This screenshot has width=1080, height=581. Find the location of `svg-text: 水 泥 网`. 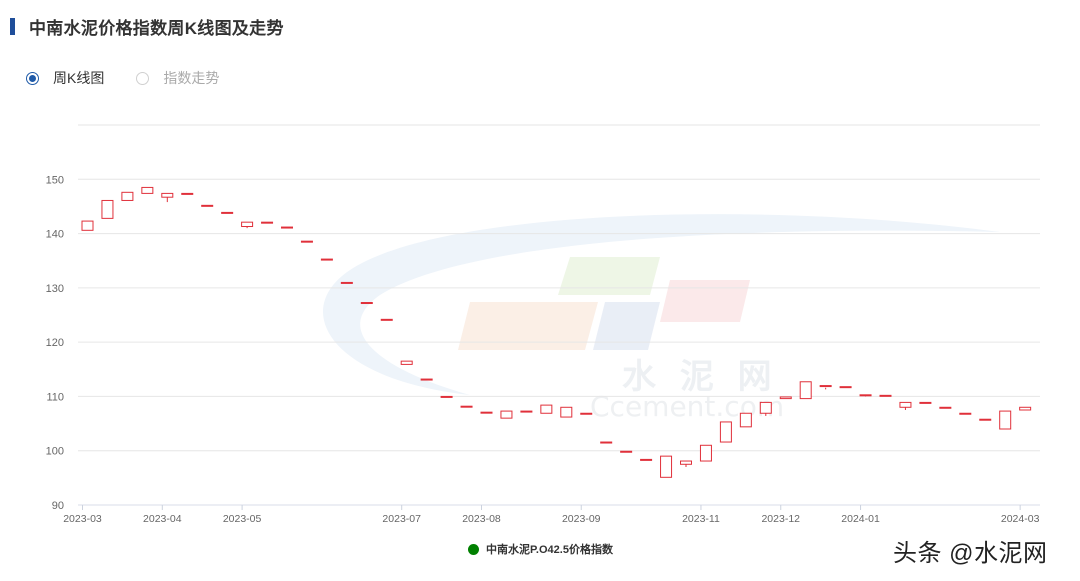

svg-text: 水 泥 网 is located at coordinates (700, 377).